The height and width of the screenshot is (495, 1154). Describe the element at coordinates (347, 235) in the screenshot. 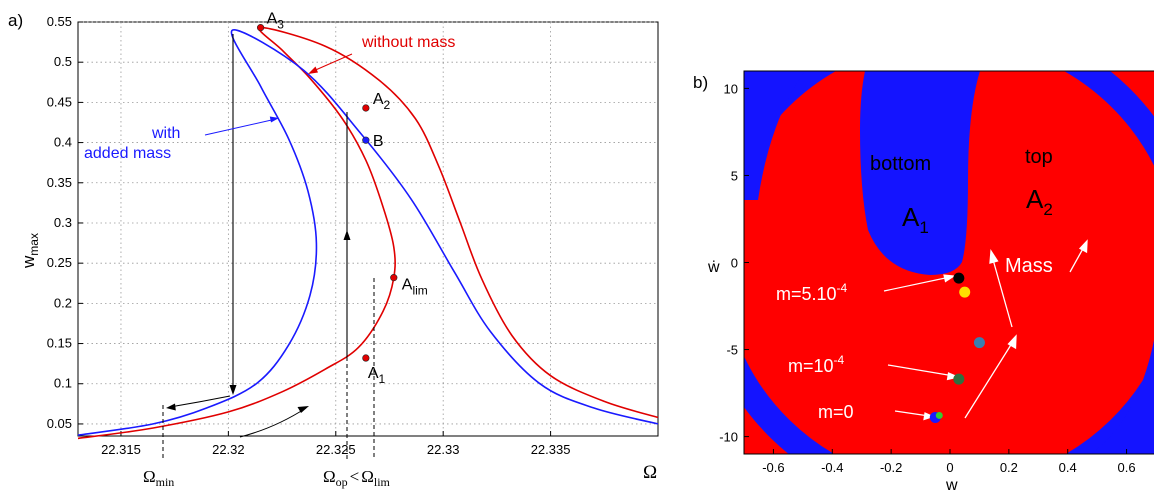

I see `jump-up-arrowhead` at that location.